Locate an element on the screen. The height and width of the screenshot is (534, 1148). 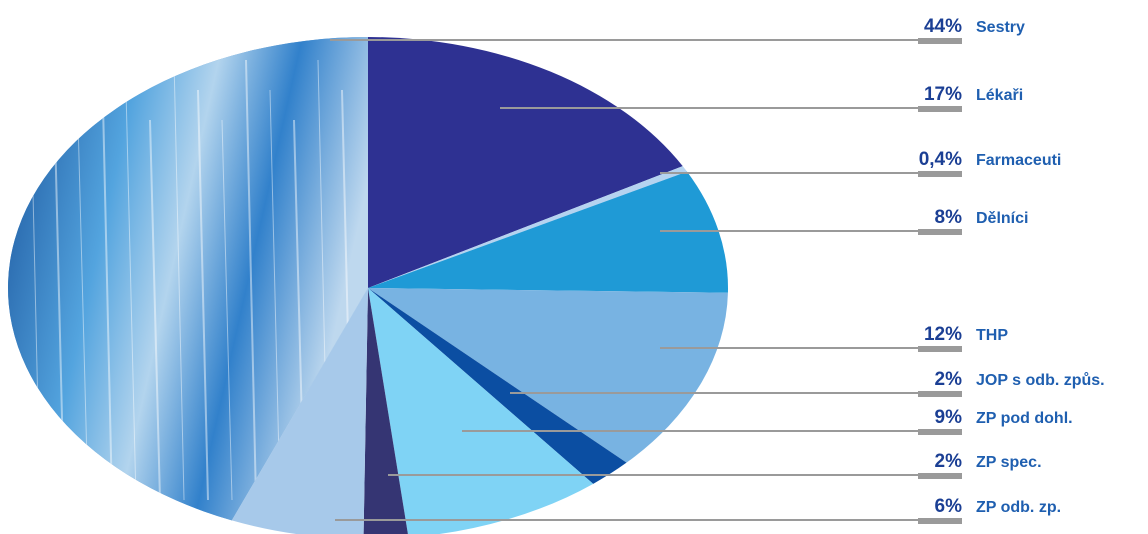
legend-label: ZP odb. zp. is located at coordinates (1018, 507).